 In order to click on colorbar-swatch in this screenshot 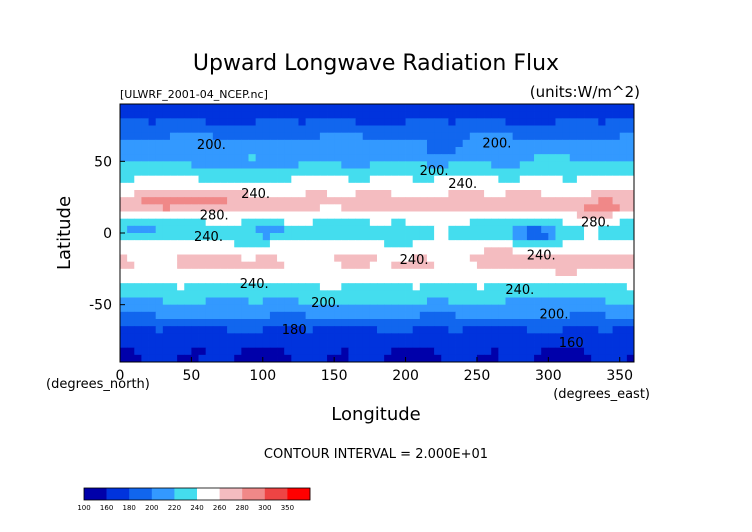, I will do `click(254, 494)`.